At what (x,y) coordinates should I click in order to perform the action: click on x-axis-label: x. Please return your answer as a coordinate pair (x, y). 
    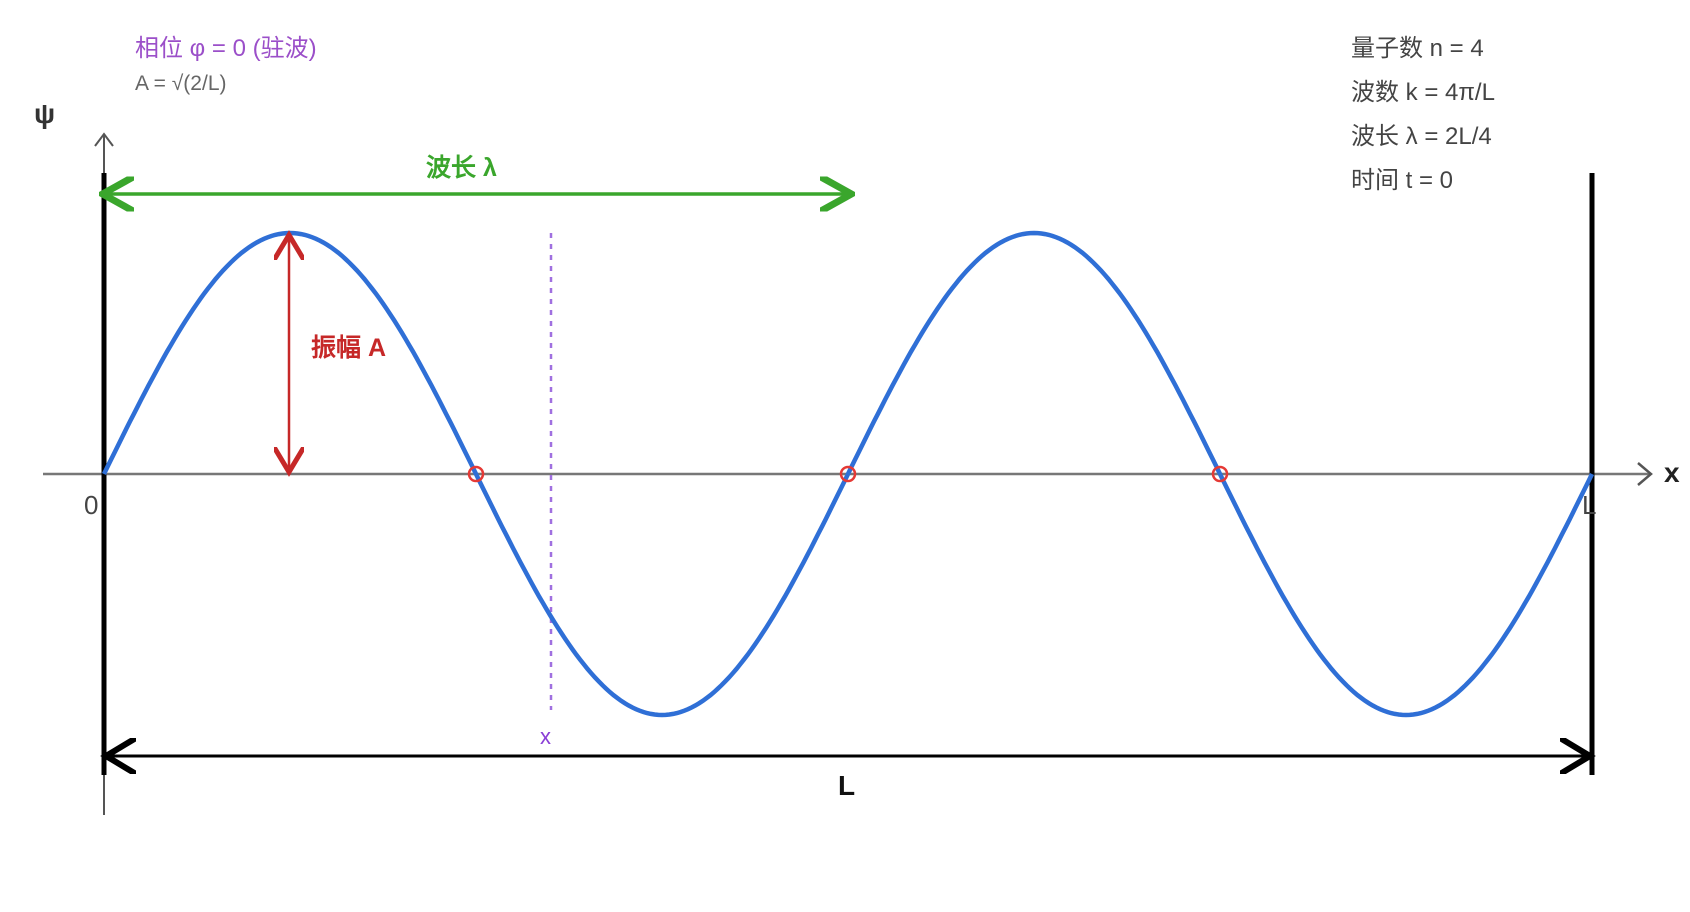
    Looking at the image, I should click on (1672, 472).